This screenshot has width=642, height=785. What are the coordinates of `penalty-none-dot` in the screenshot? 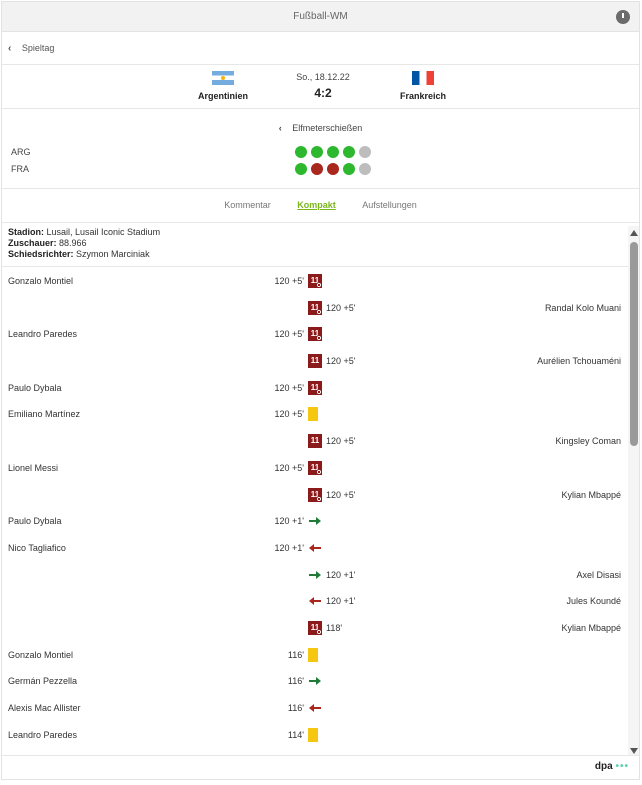 It's located at (365, 152).